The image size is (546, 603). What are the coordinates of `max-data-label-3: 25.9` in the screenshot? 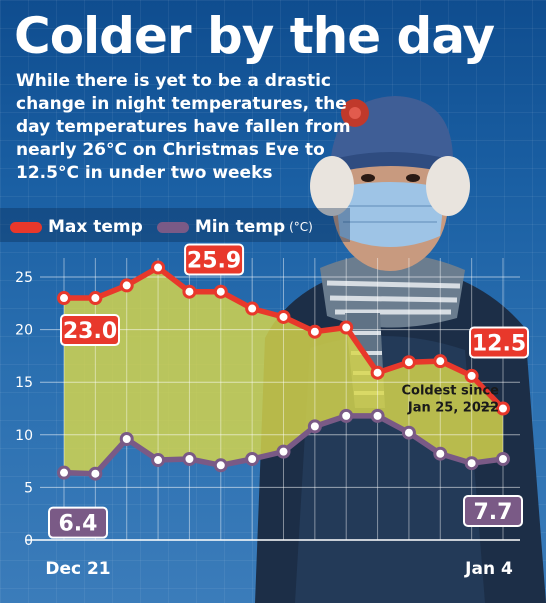 It's located at (214, 261).